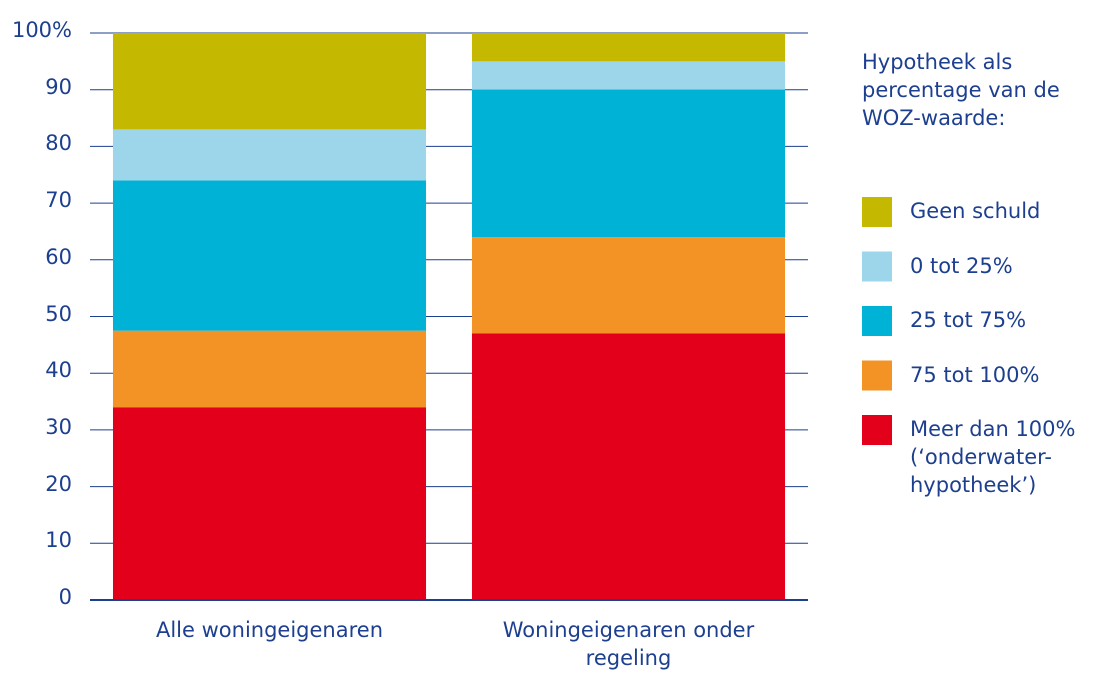 The height and width of the screenshot is (681, 1094). Describe the element at coordinates (58, 370) in the screenshot. I see `y-tick-label: 40` at that location.